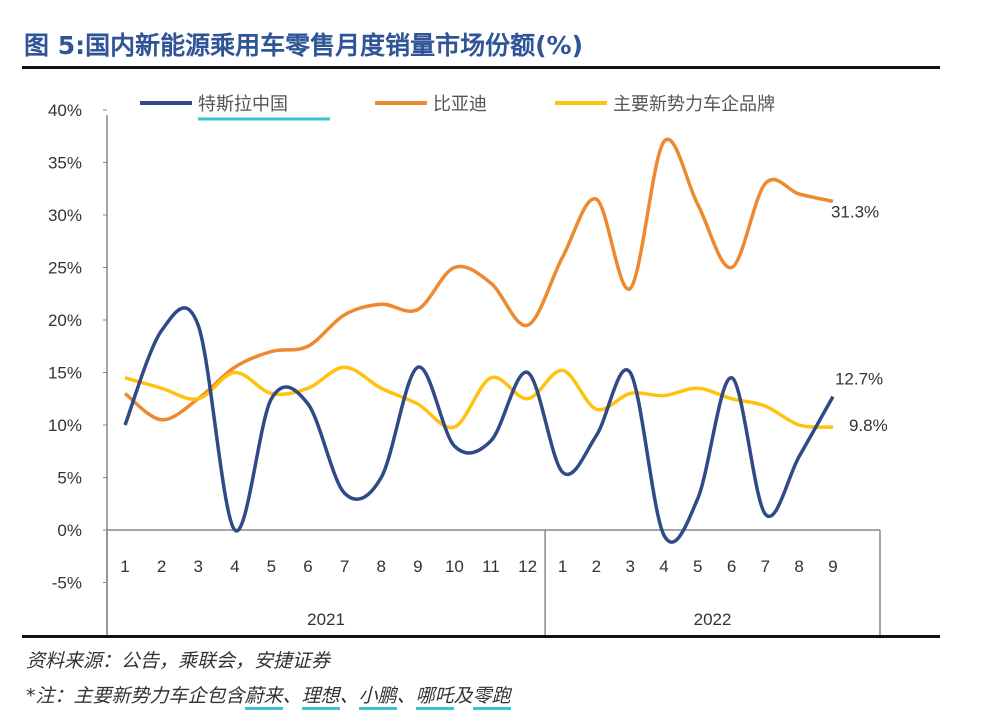  What do you see at coordinates (491, 566) in the screenshot?
I see `x-tick-label: 11` at bounding box center [491, 566].